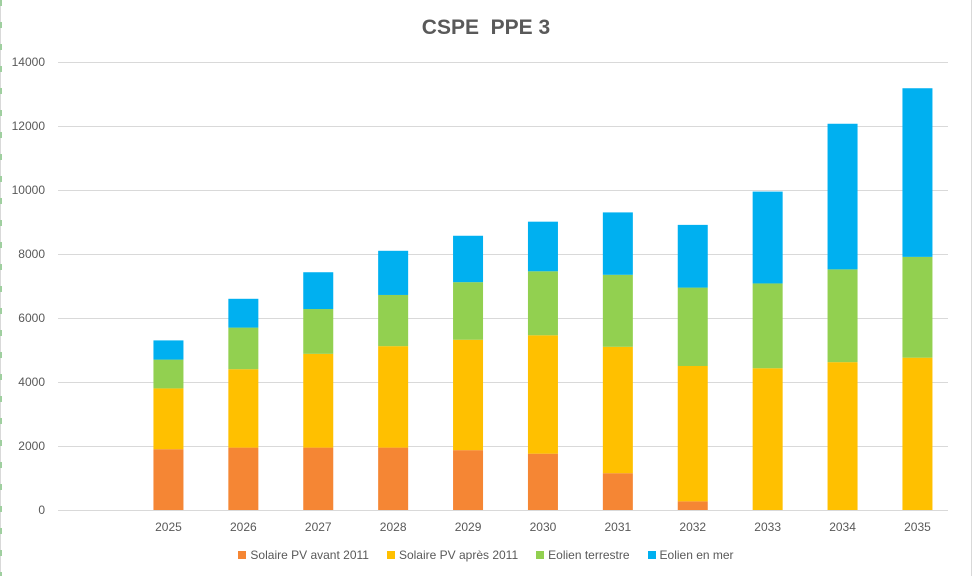 The image size is (972, 576). I want to click on y-tick-label: 12000, so click(29, 126).